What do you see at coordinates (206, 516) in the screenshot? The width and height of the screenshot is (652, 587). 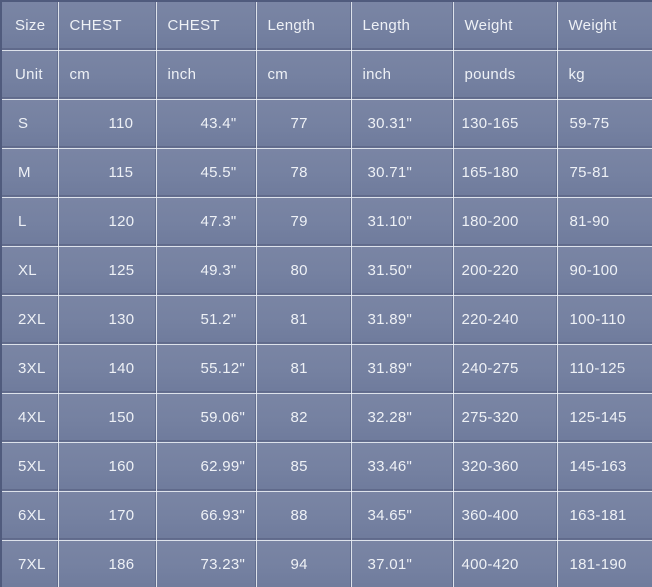 I see `cell-chest-inch: 66.93"` at bounding box center [206, 516].